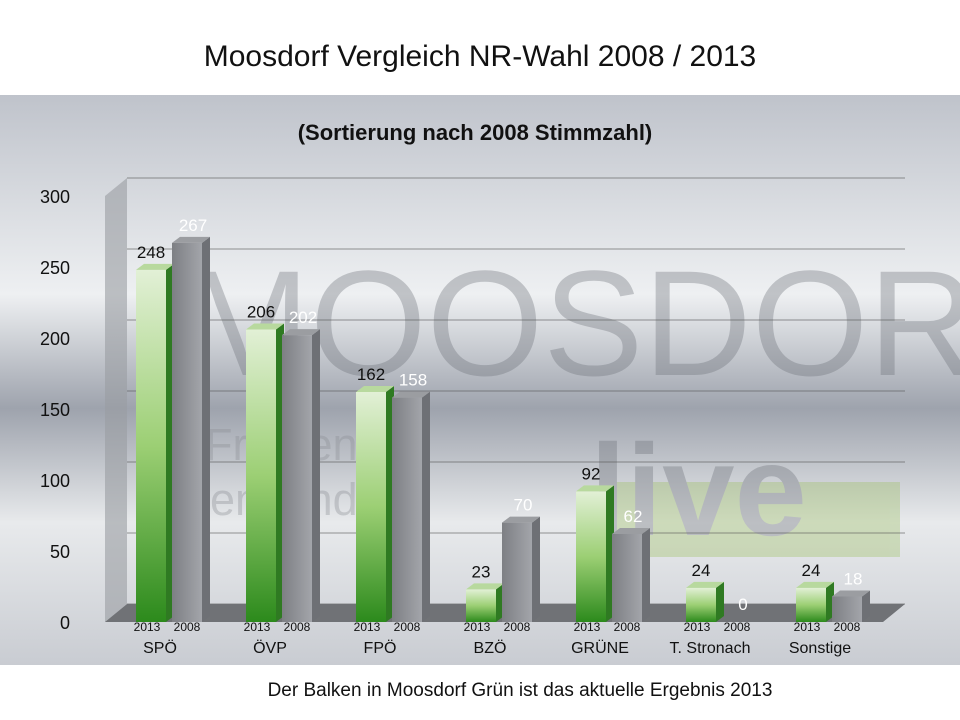 The height and width of the screenshot is (720, 960). What do you see at coordinates (55, 339) in the screenshot?
I see `y-tick-label: 200` at bounding box center [55, 339].